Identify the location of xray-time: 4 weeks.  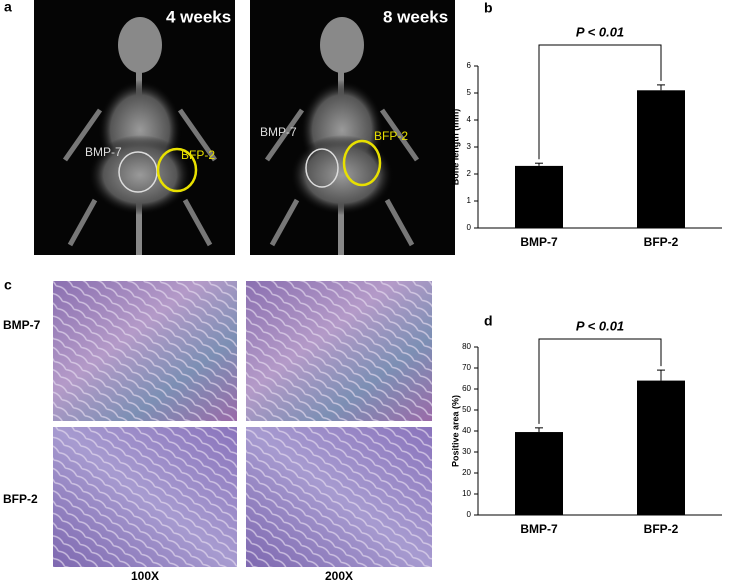
(198, 16).